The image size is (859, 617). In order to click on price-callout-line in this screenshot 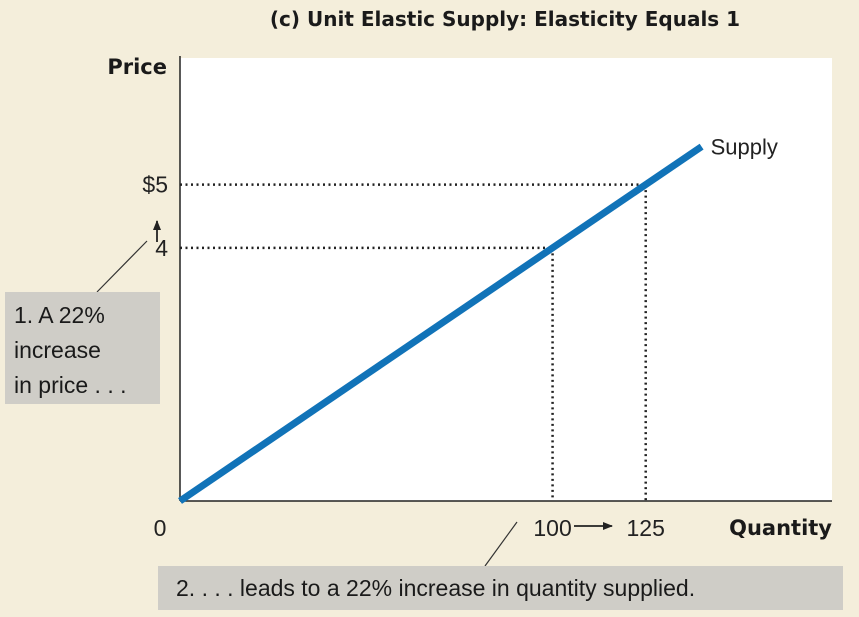, I will do `click(122, 266)`.